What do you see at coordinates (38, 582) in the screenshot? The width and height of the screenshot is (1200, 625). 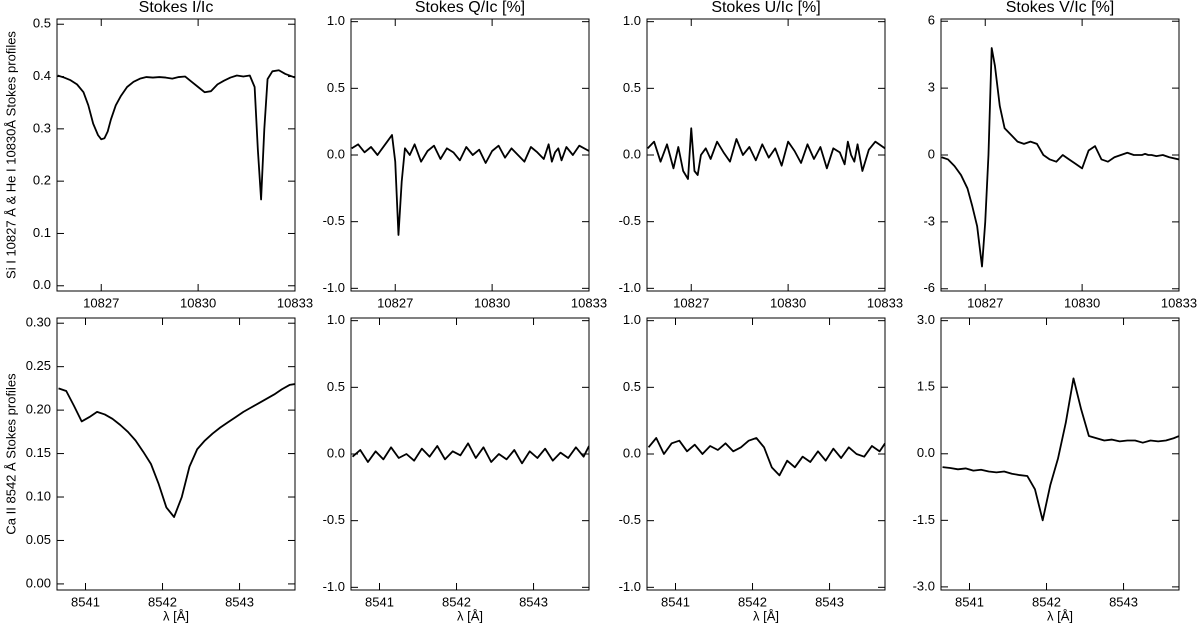 I see `y-tick-label: 0.00` at bounding box center [38, 582].